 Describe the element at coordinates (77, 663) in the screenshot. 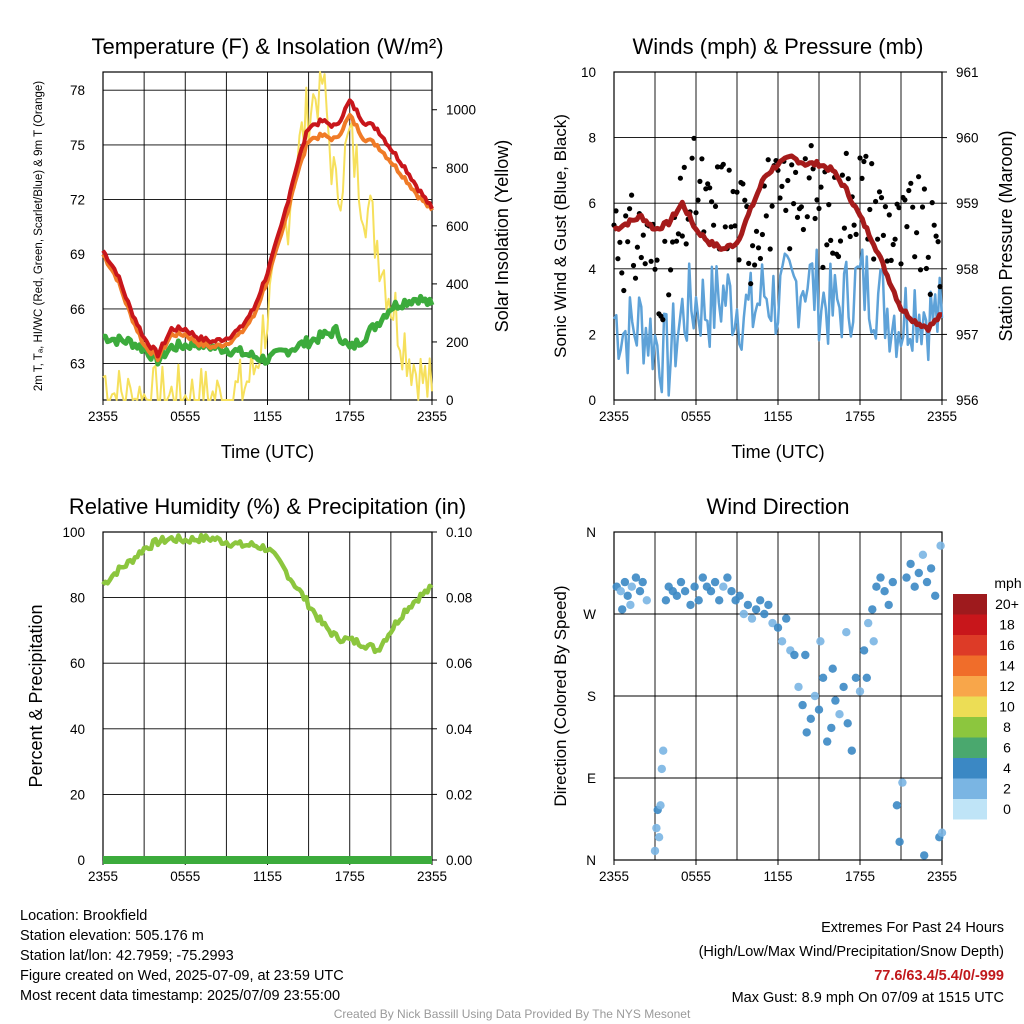

I see `y-tick-label: 60` at that location.